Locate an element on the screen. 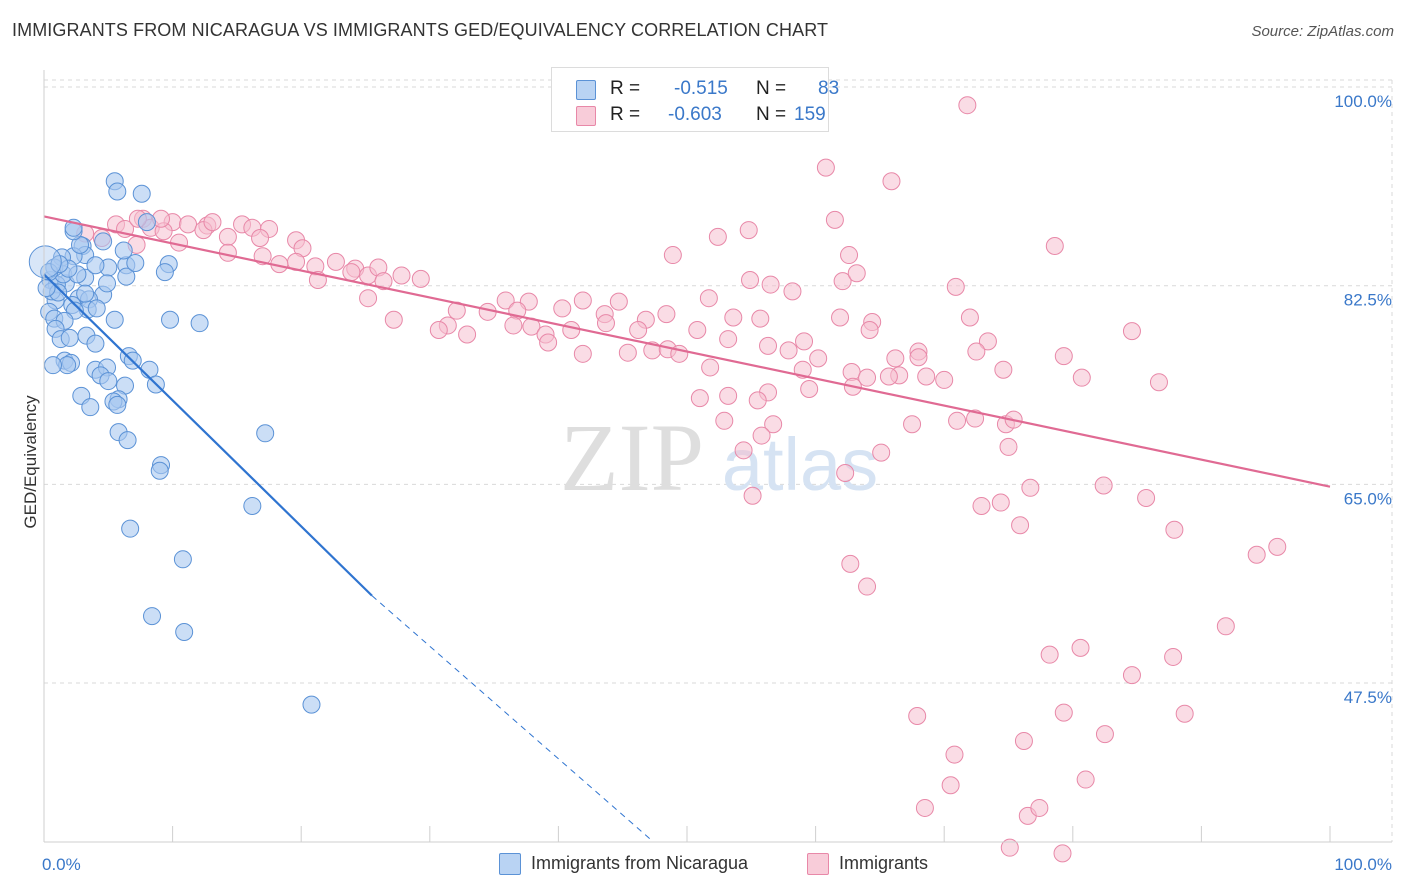 This screenshot has height=892, width=1406. legend-label: Immigrants from Nicaragua is located at coordinates (640, 863).